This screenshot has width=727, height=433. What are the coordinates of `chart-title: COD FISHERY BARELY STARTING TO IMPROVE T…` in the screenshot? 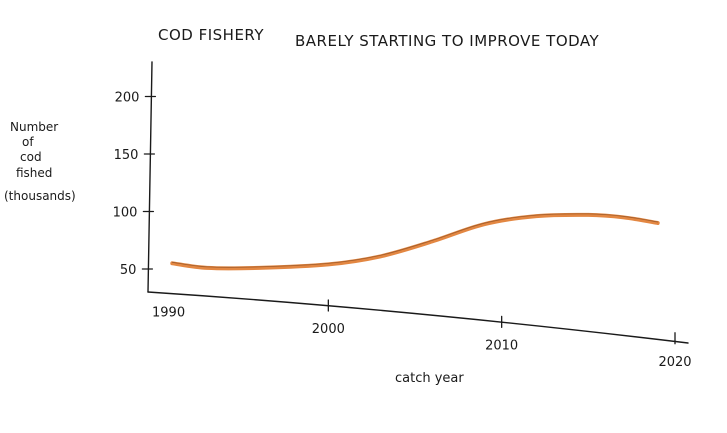 It's located at (379, 38).